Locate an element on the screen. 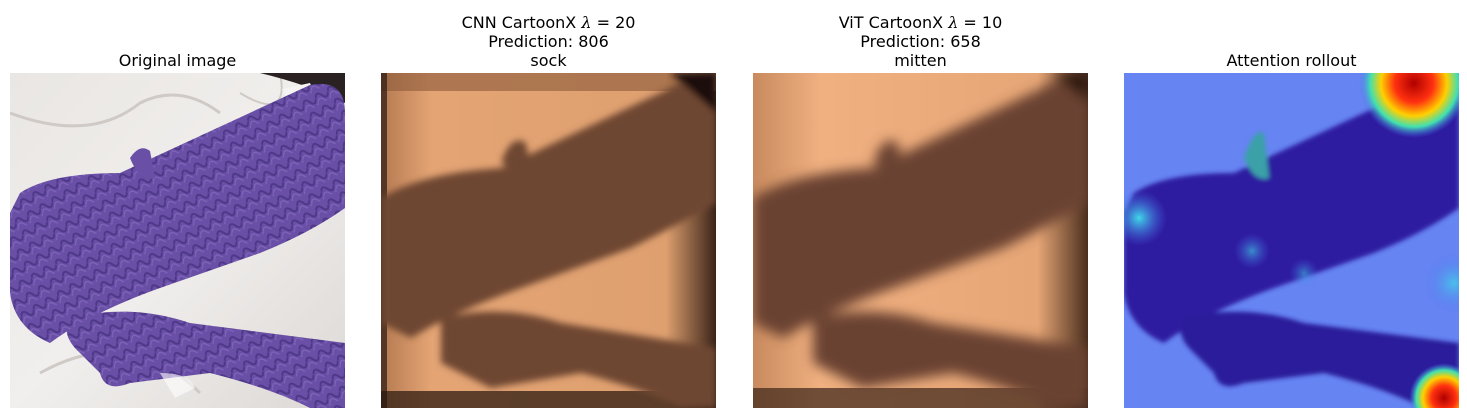  title-line: Prediction: 658 is located at coordinates (920, 41).